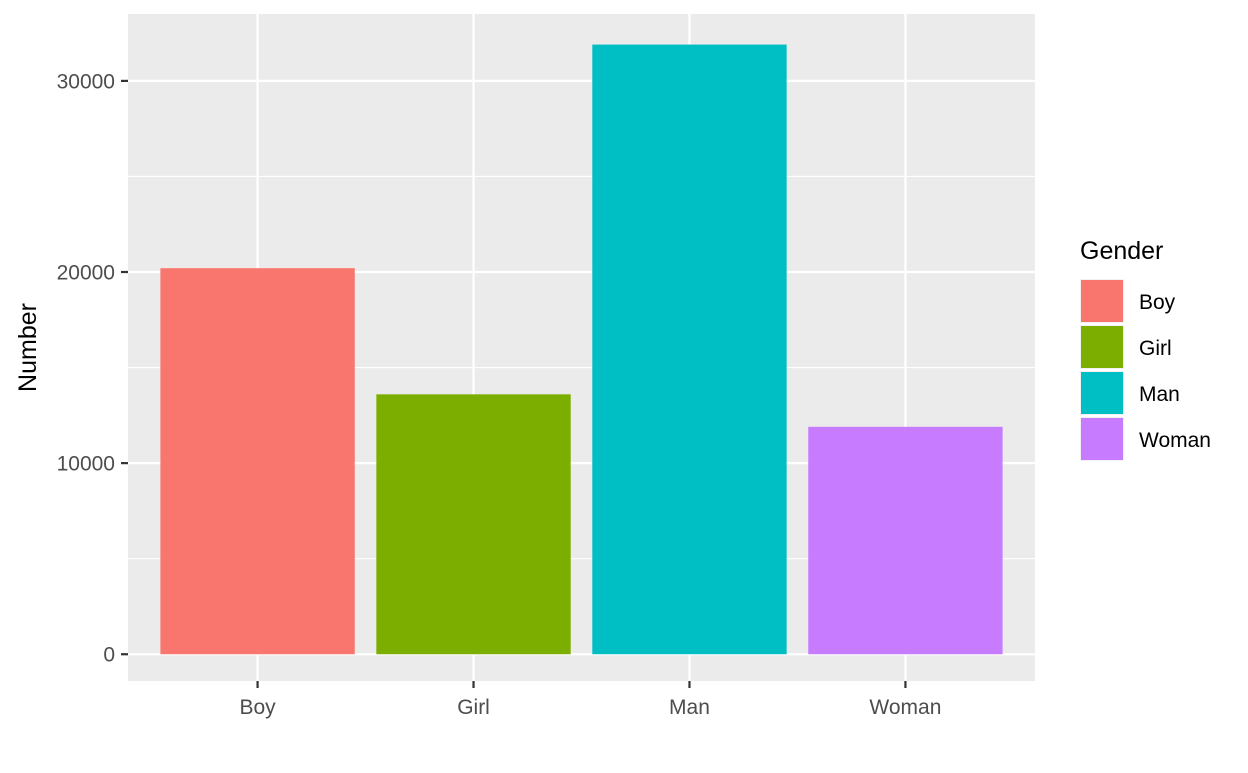  I want to click on x-tick-label: Boy, so click(257, 707).